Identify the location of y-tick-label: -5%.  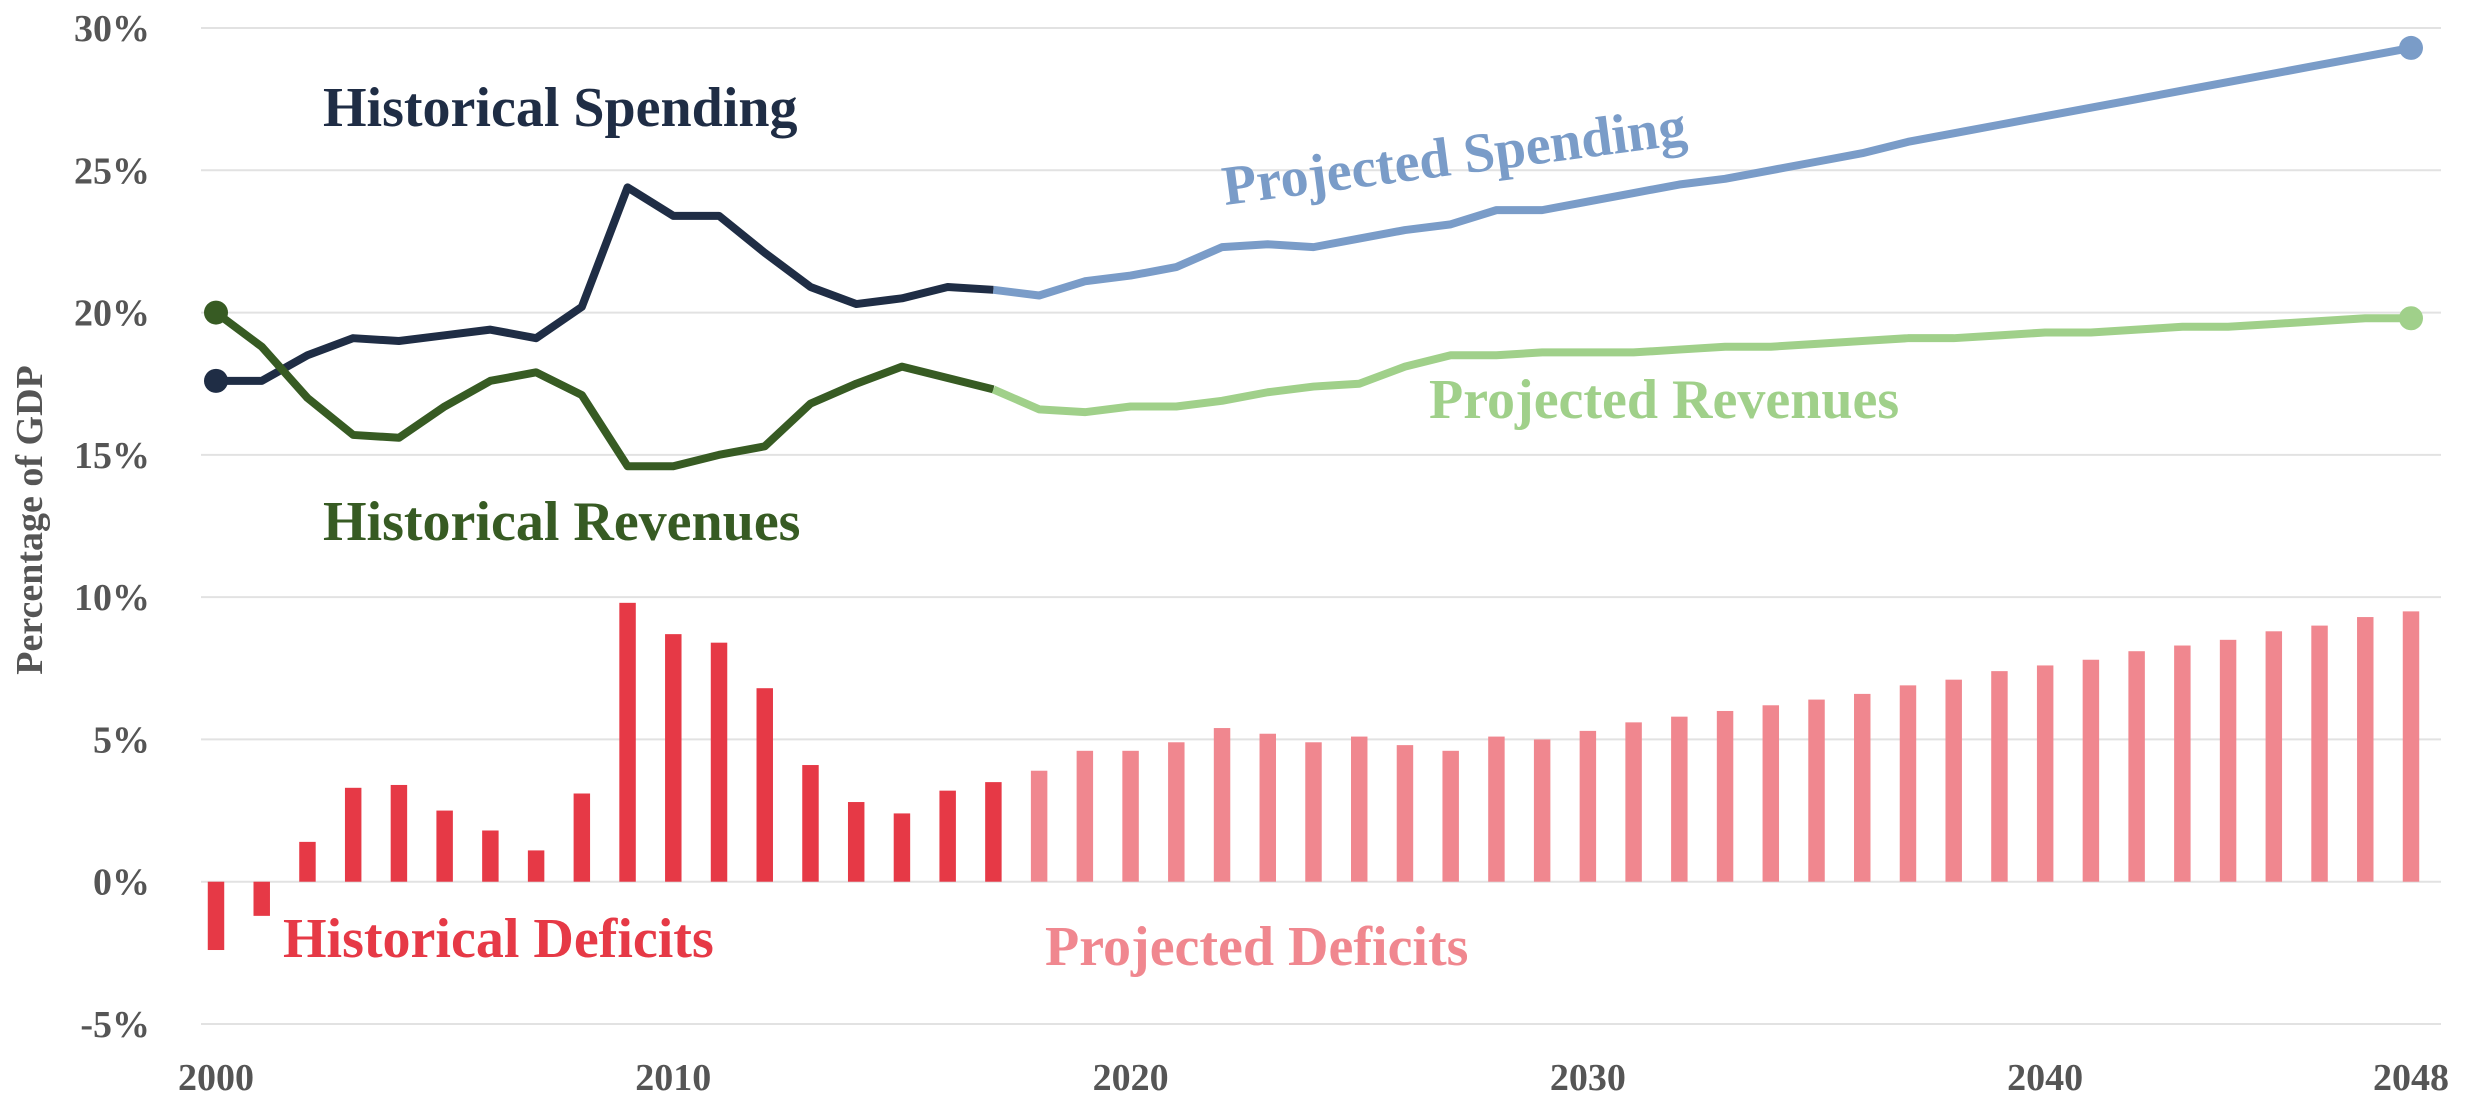
(115, 1025).